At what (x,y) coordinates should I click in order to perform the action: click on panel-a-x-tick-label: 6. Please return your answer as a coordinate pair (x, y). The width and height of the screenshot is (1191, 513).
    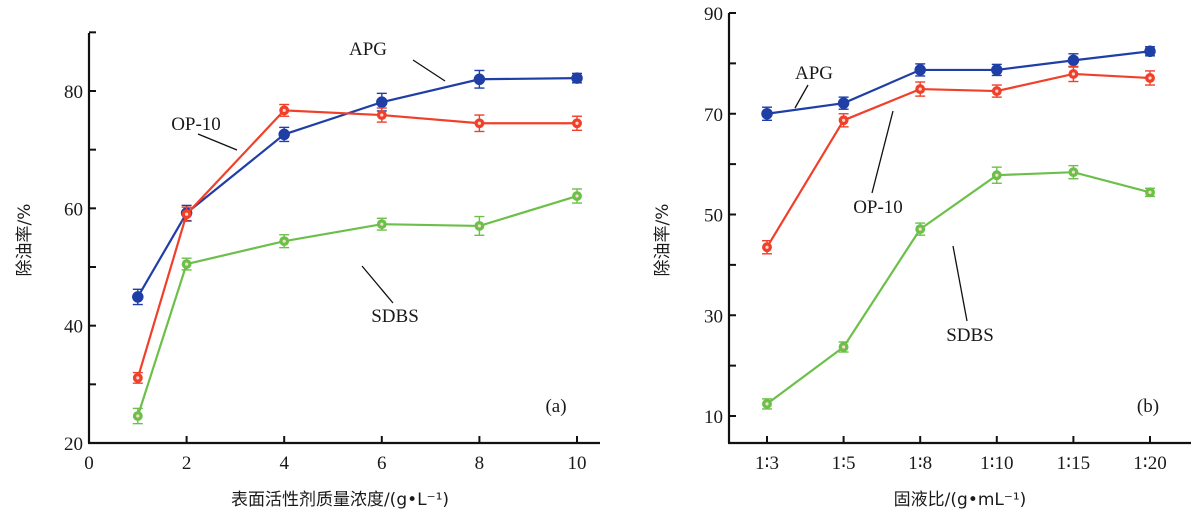
    Looking at the image, I should click on (382, 463).